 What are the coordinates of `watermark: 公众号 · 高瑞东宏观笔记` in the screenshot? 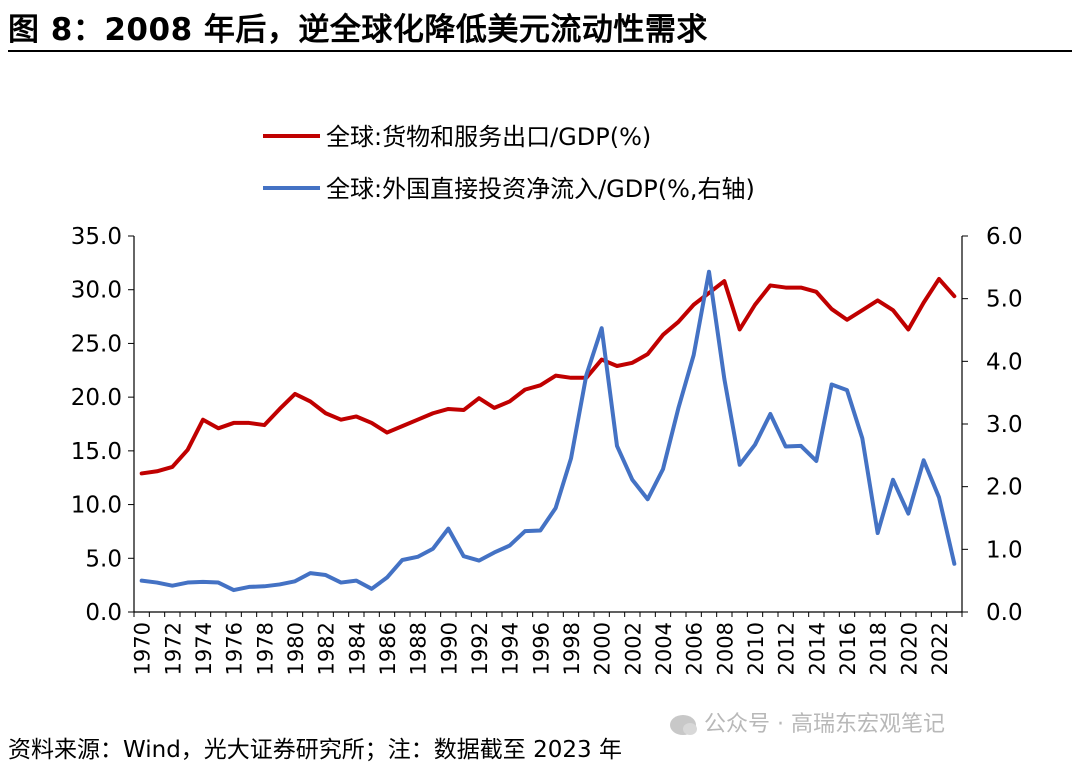 It's located at (807, 722).